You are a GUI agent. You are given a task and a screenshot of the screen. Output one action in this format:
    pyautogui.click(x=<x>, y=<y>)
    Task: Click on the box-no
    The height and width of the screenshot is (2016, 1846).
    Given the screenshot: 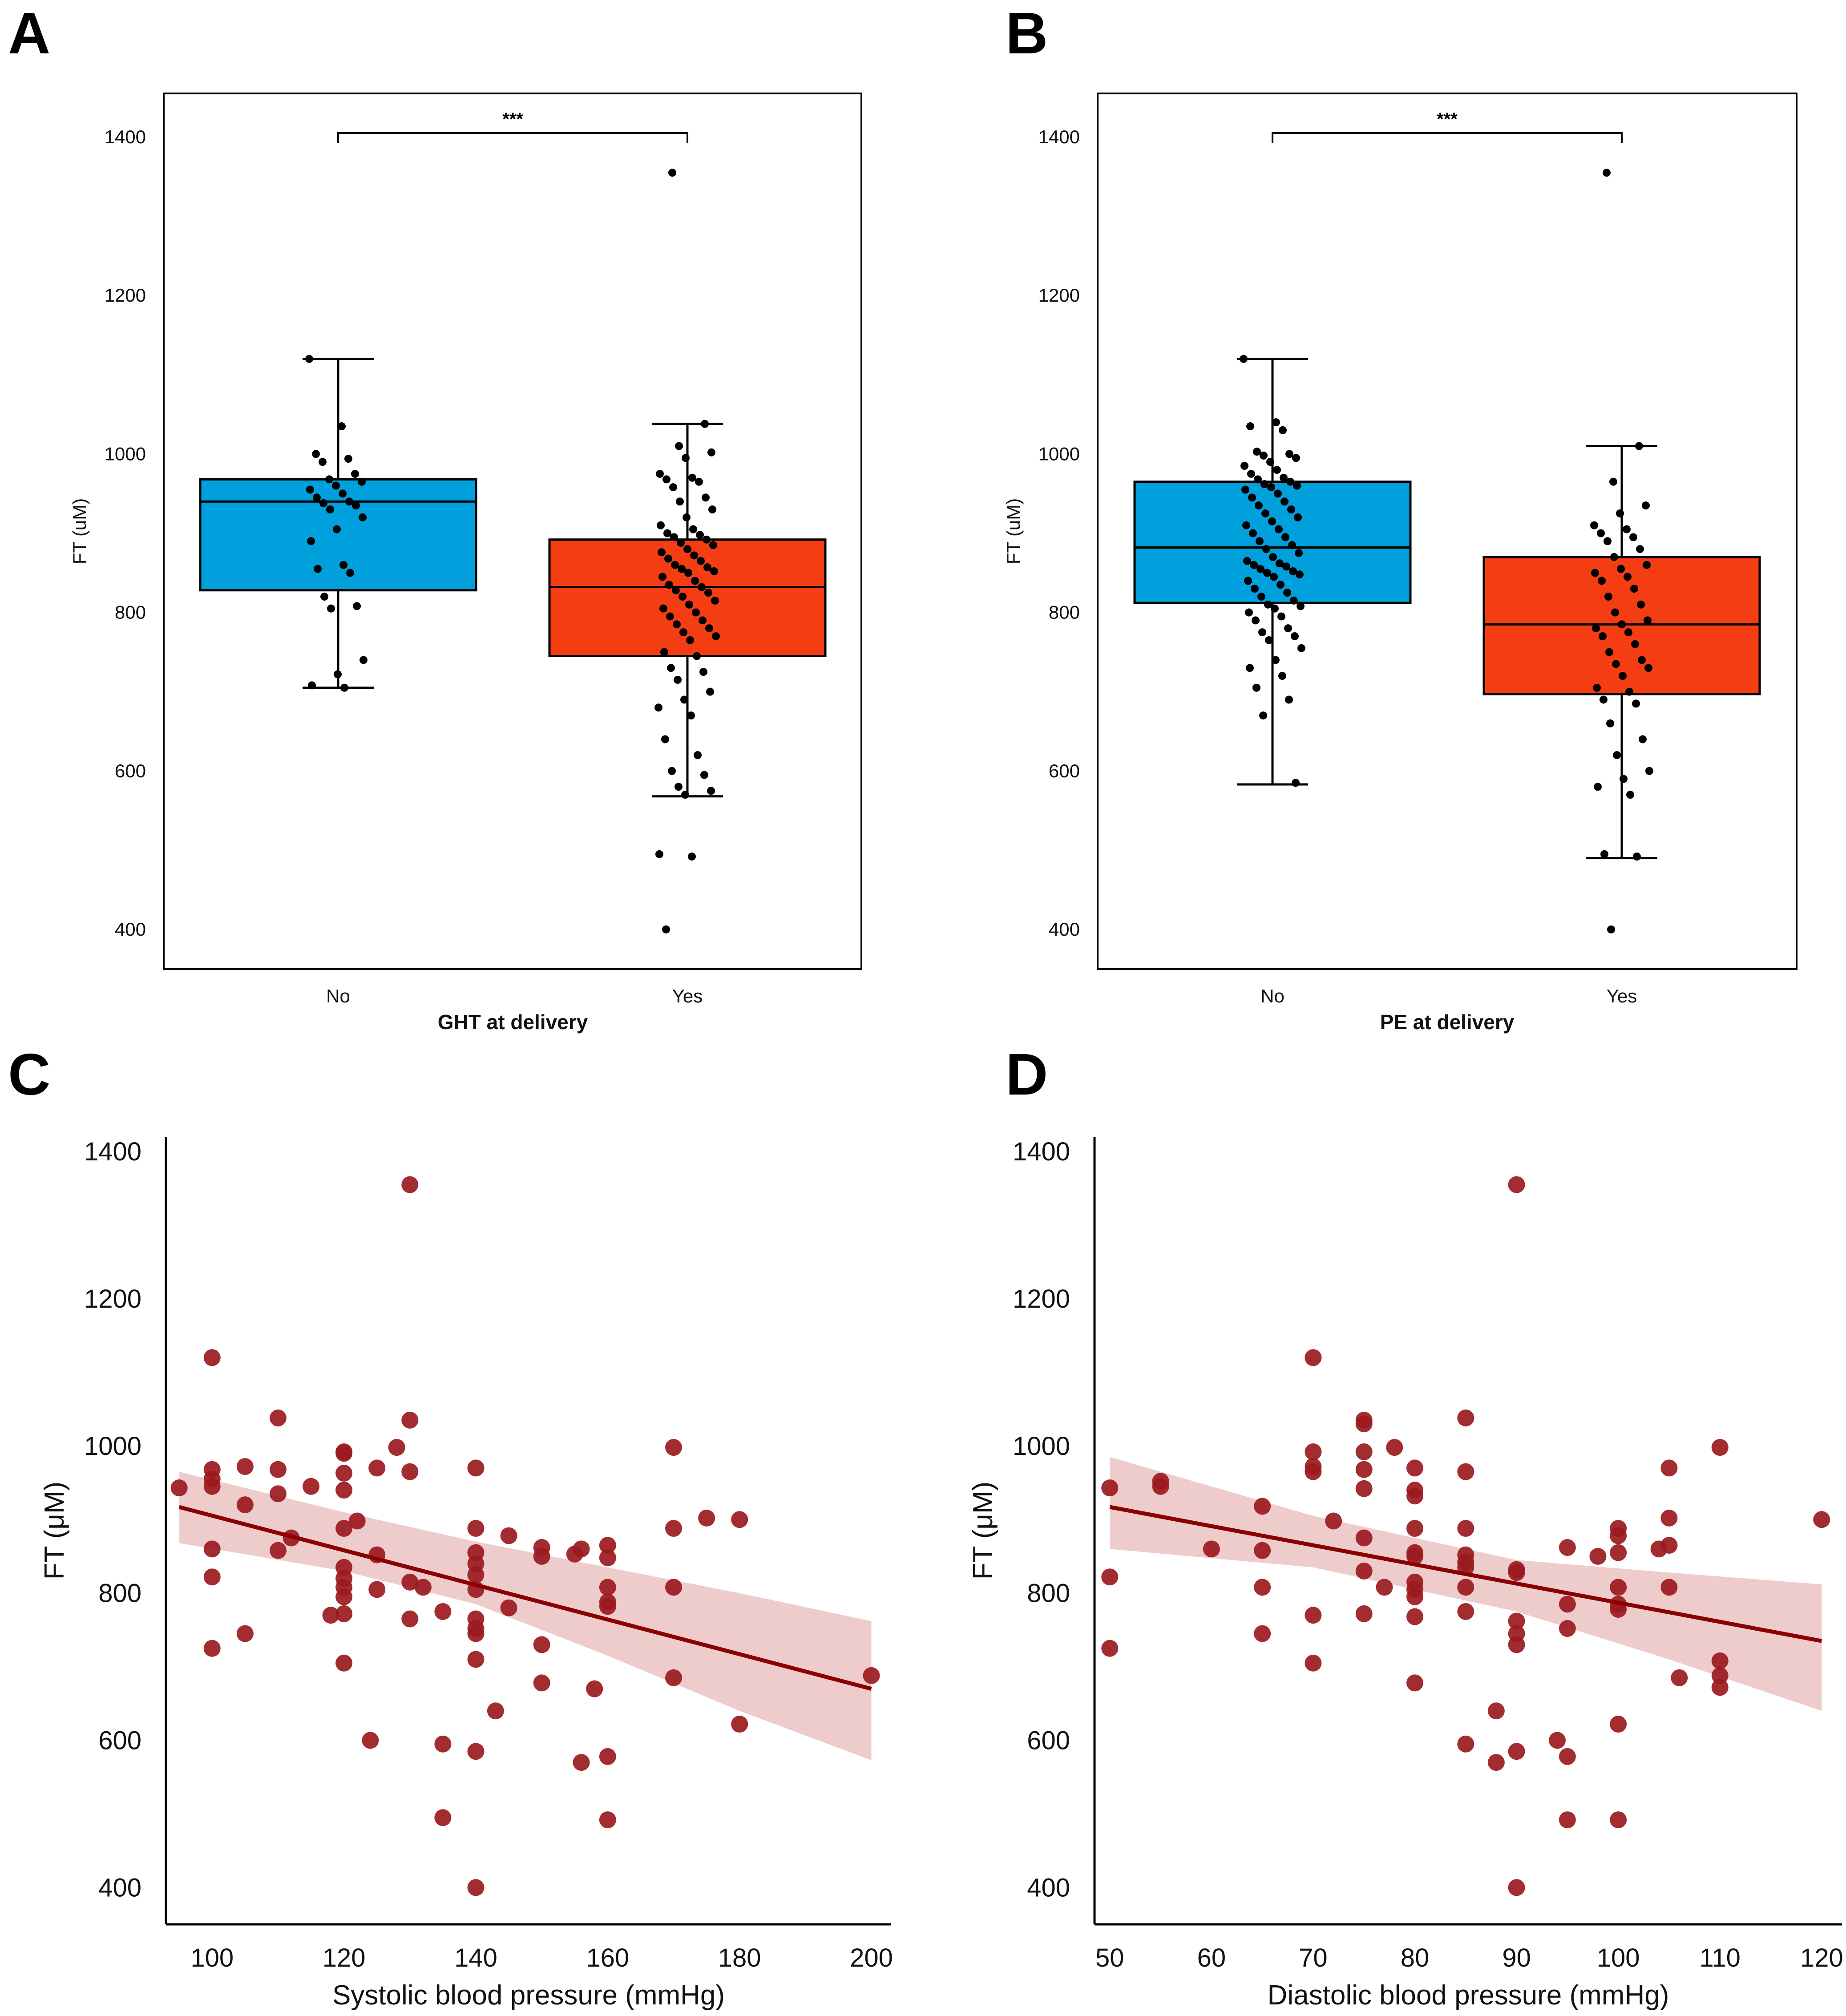 What is the action you would take?
    pyautogui.click(x=338, y=535)
    